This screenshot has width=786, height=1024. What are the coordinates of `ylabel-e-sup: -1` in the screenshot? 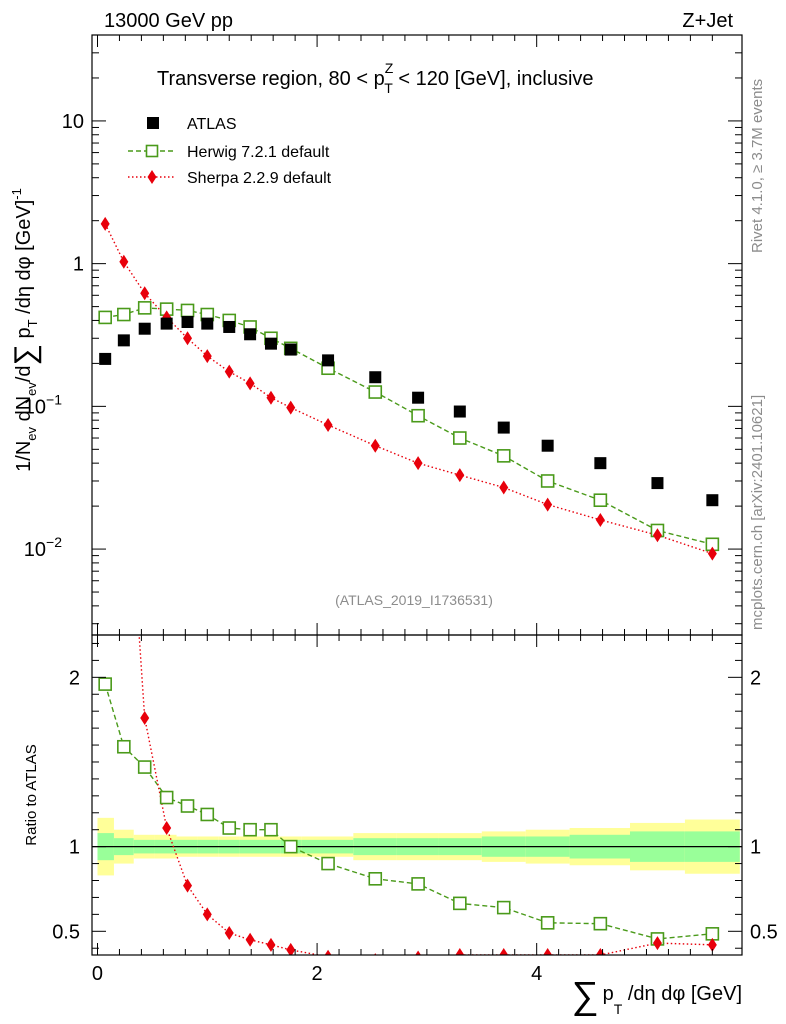 It's located at (16, 194).